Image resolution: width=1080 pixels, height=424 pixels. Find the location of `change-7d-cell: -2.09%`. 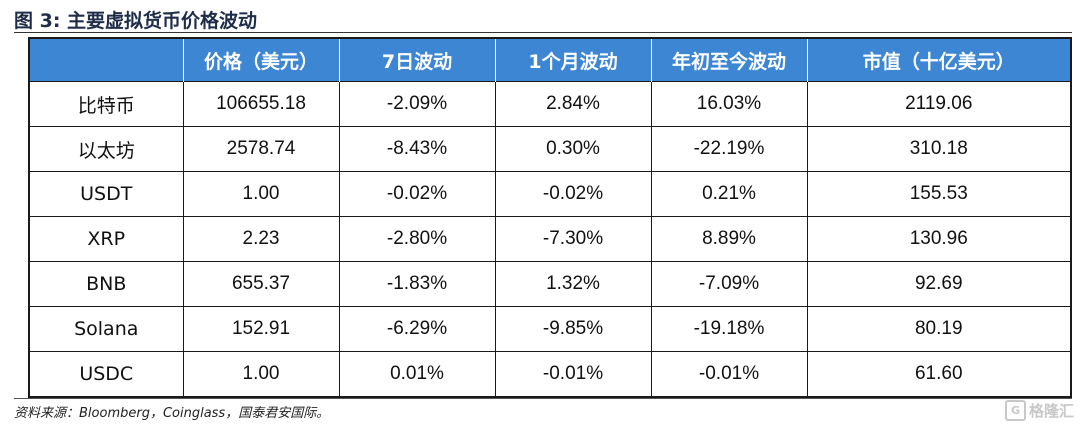

change-7d-cell: -2.09% is located at coordinates (416, 104).